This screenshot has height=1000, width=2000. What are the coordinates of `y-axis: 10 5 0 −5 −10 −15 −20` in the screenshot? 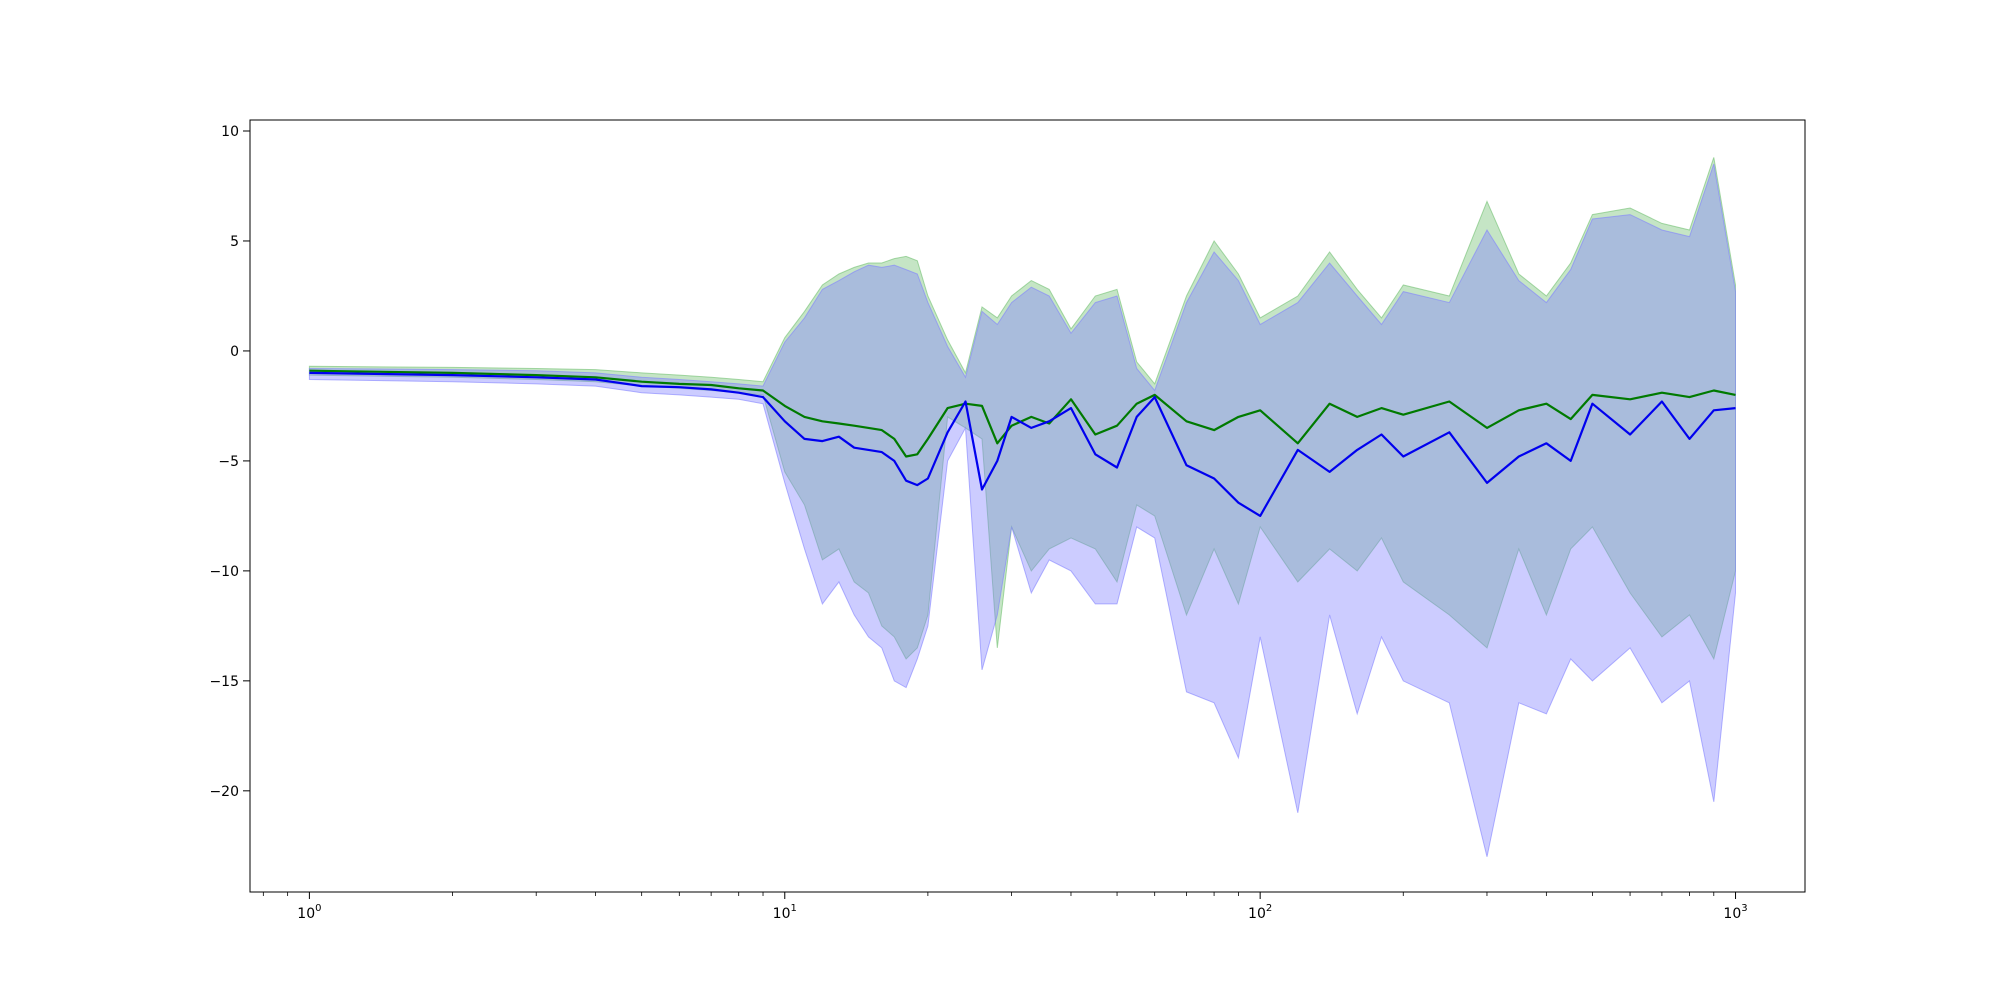 It's located at (229, 462).